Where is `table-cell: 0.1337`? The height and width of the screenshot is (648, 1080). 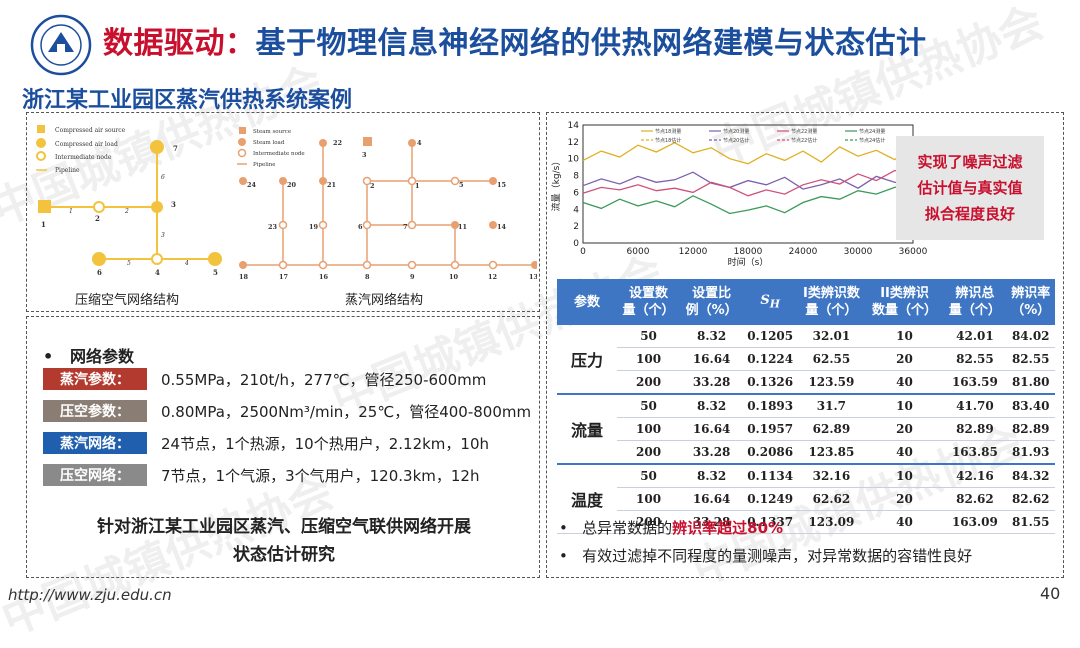 table-cell: 0.1337 is located at coordinates (770, 522).